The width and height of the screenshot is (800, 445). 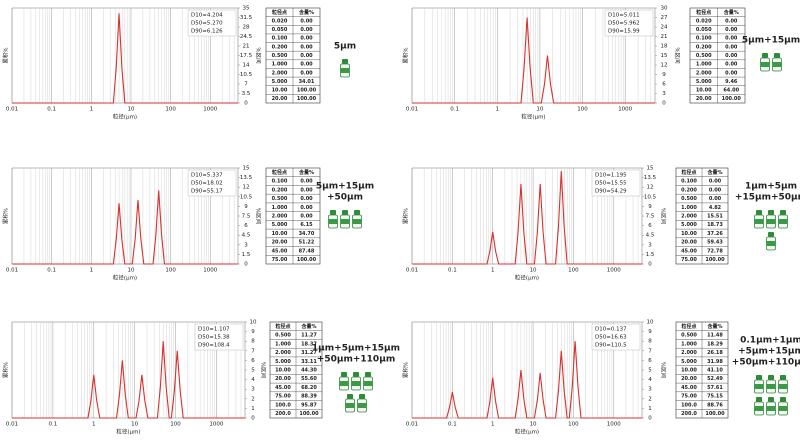 What do you see at coordinates (253, 399) in the screenshot?
I see `y2-tick-label: 2` at bounding box center [253, 399].